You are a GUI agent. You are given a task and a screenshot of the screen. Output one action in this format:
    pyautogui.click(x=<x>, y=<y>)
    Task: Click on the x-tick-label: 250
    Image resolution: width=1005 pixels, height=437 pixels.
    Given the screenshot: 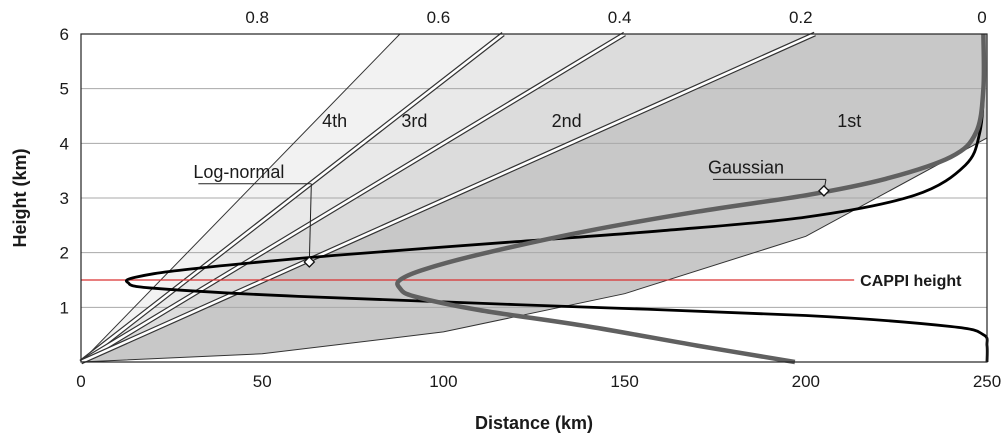 What is the action you would take?
    pyautogui.click(x=987, y=381)
    